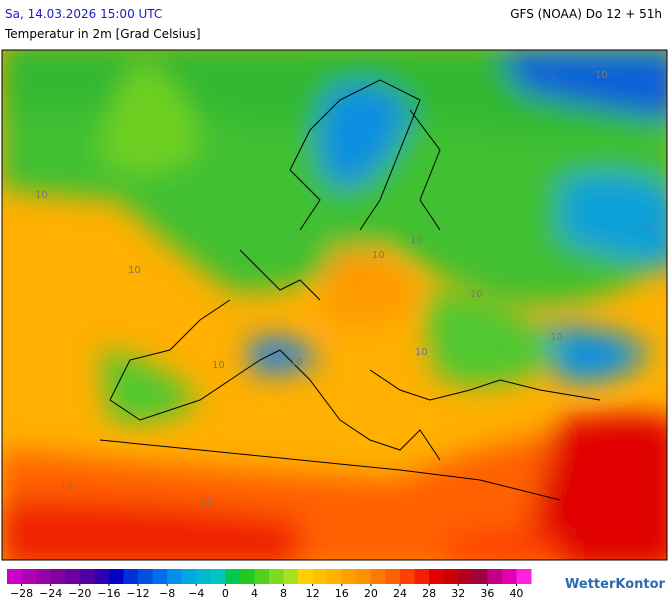 The image size is (669, 600). What do you see at coordinates (83, 14) in the screenshot?
I see `date: Sa, 14.03.2026 15:00 UTC` at bounding box center [83, 14].